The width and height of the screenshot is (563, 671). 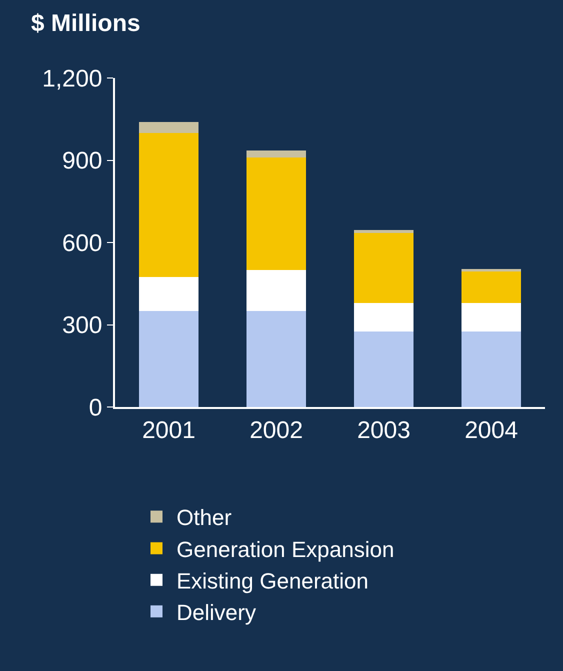 I want to click on legend-label: Other, so click(x=204, y=517).